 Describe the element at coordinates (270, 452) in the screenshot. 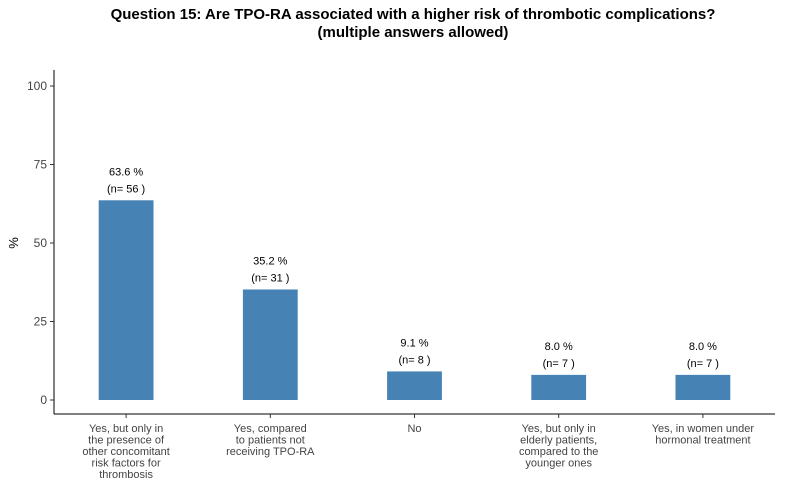

I see `x-category-label: receiving TPO-RA` at that location.